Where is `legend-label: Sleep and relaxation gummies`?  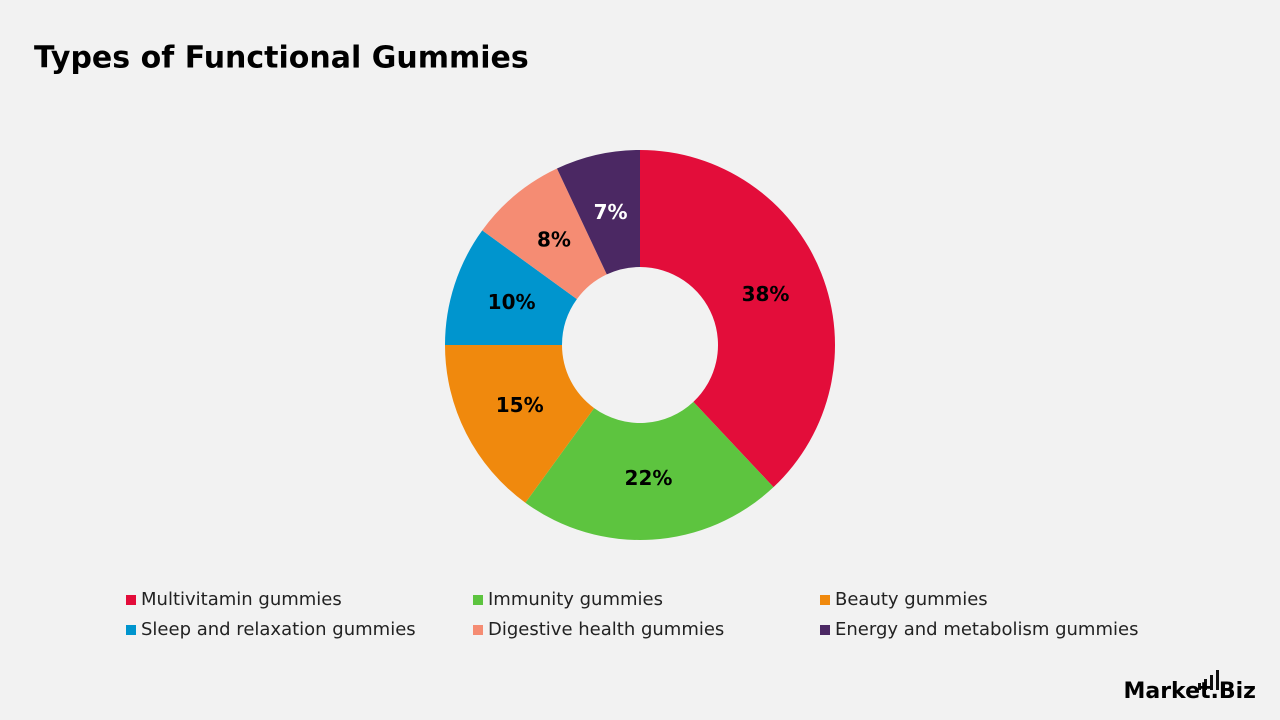 legend-label: Sleep and relaxation gummies is located at coordinates (278, 629).